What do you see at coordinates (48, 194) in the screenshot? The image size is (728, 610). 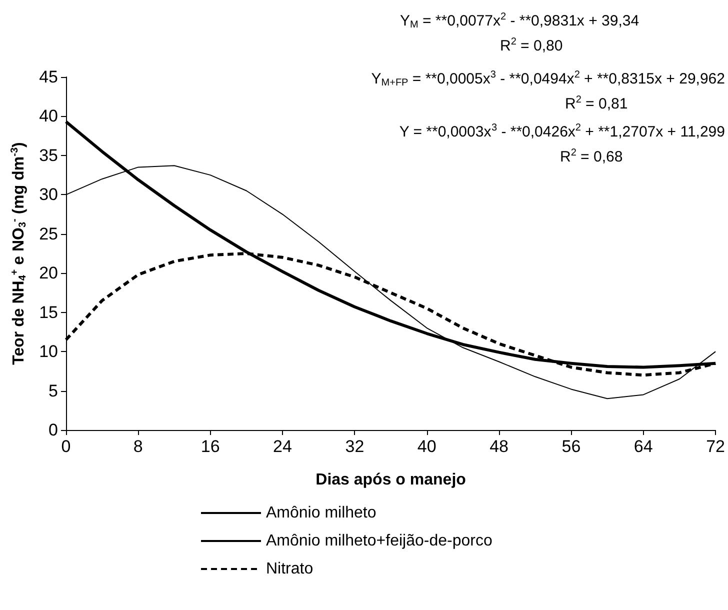 I see `y-tick-label: 30` at bounding box center [48, 194].